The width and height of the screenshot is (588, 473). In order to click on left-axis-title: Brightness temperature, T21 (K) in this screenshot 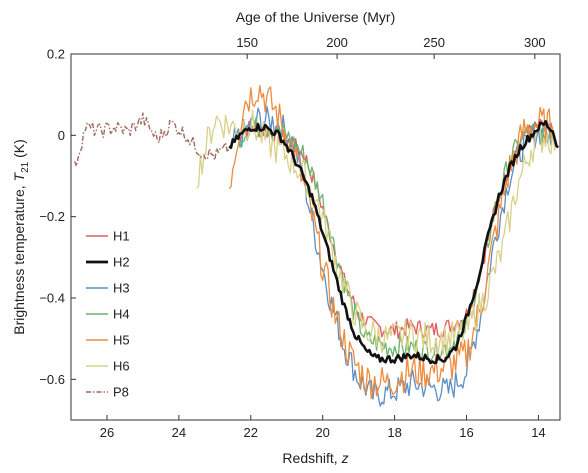, I will do `click(21, 237)`.